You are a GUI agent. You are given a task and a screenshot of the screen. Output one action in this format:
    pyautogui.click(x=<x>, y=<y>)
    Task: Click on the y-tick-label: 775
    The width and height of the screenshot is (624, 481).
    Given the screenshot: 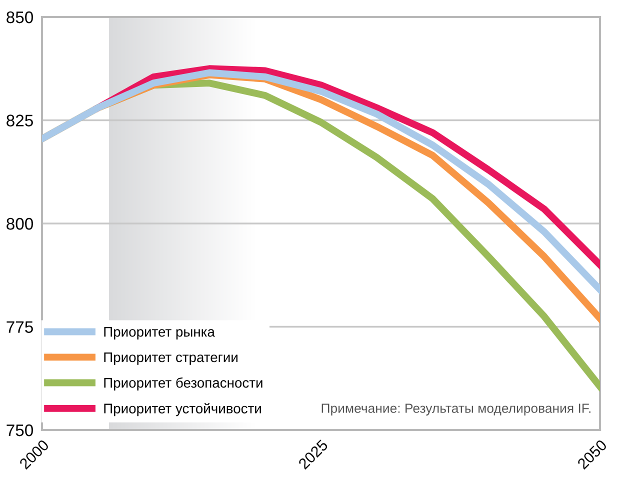 What is the action you would take?
    pyautogui.click(x=19, y=327)
    